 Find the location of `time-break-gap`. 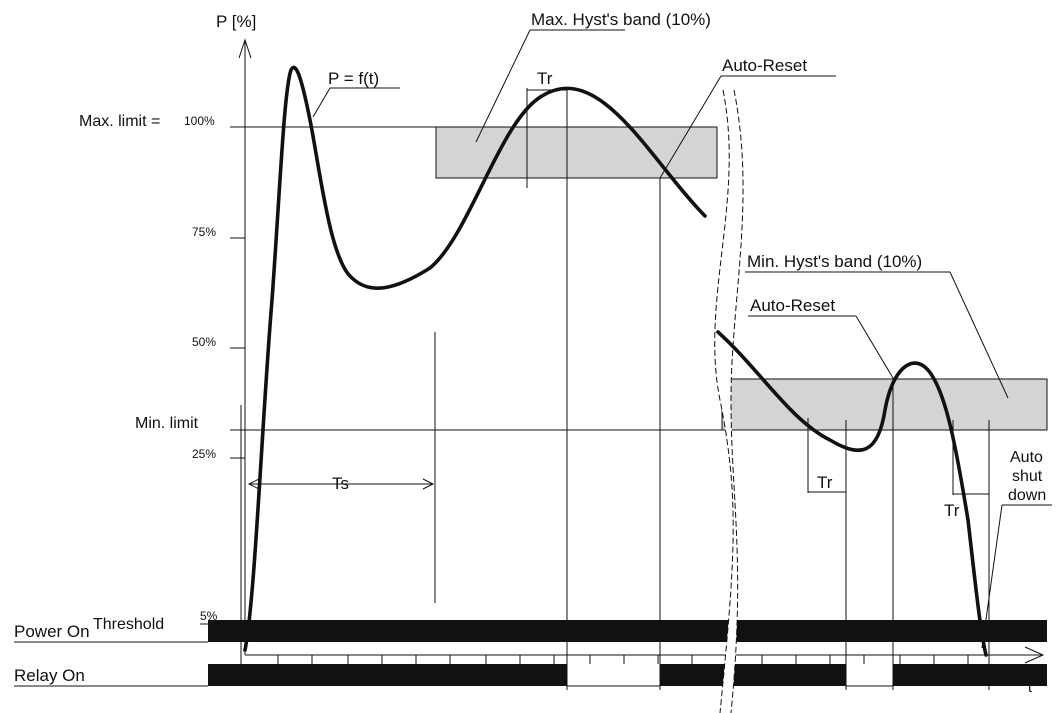

time-break-gap is located at coordinates (729, 401).